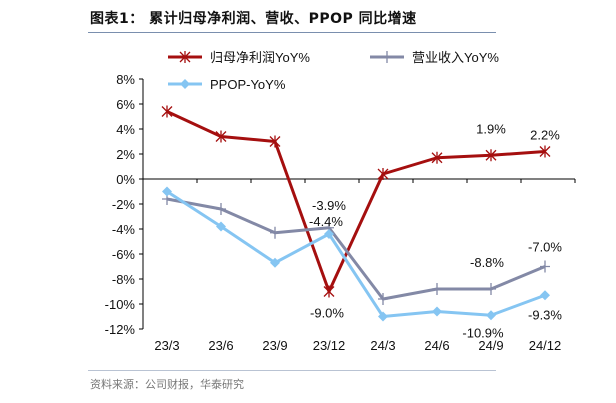 Image resolution: width=616 pixels, height=403 pixels. I want to click on data-label: -8.8%, so click(487, 262).